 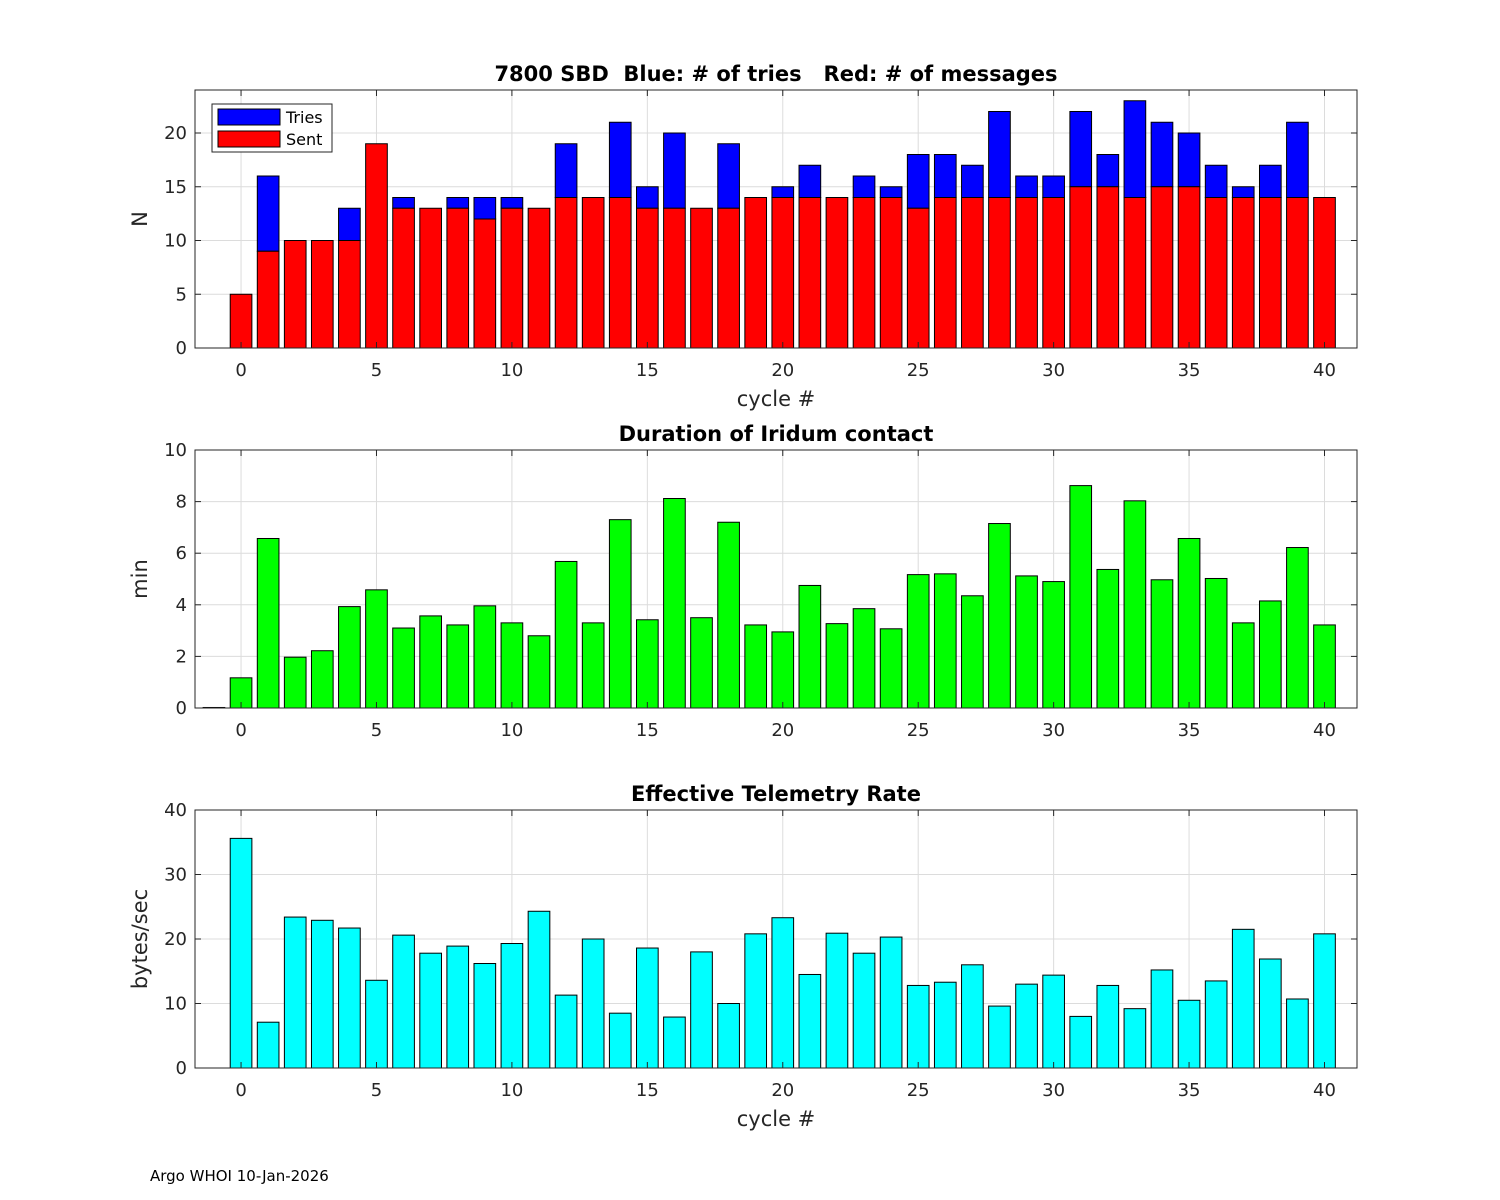 What do you see at coordinates (1189, 370) in the screenshot?
I see `x-tick-label: 35` at bounding box center [1189, 370].